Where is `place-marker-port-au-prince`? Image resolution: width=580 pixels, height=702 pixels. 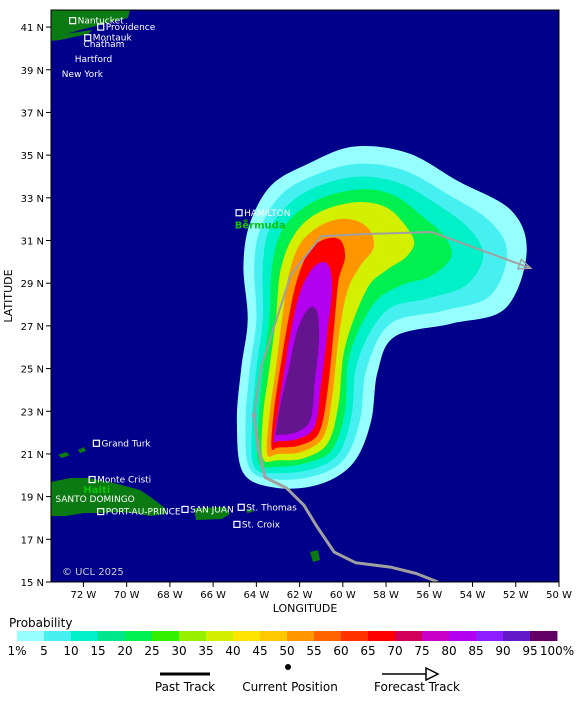
place-marker-port-au-prince is located at coordinates (101, 511).